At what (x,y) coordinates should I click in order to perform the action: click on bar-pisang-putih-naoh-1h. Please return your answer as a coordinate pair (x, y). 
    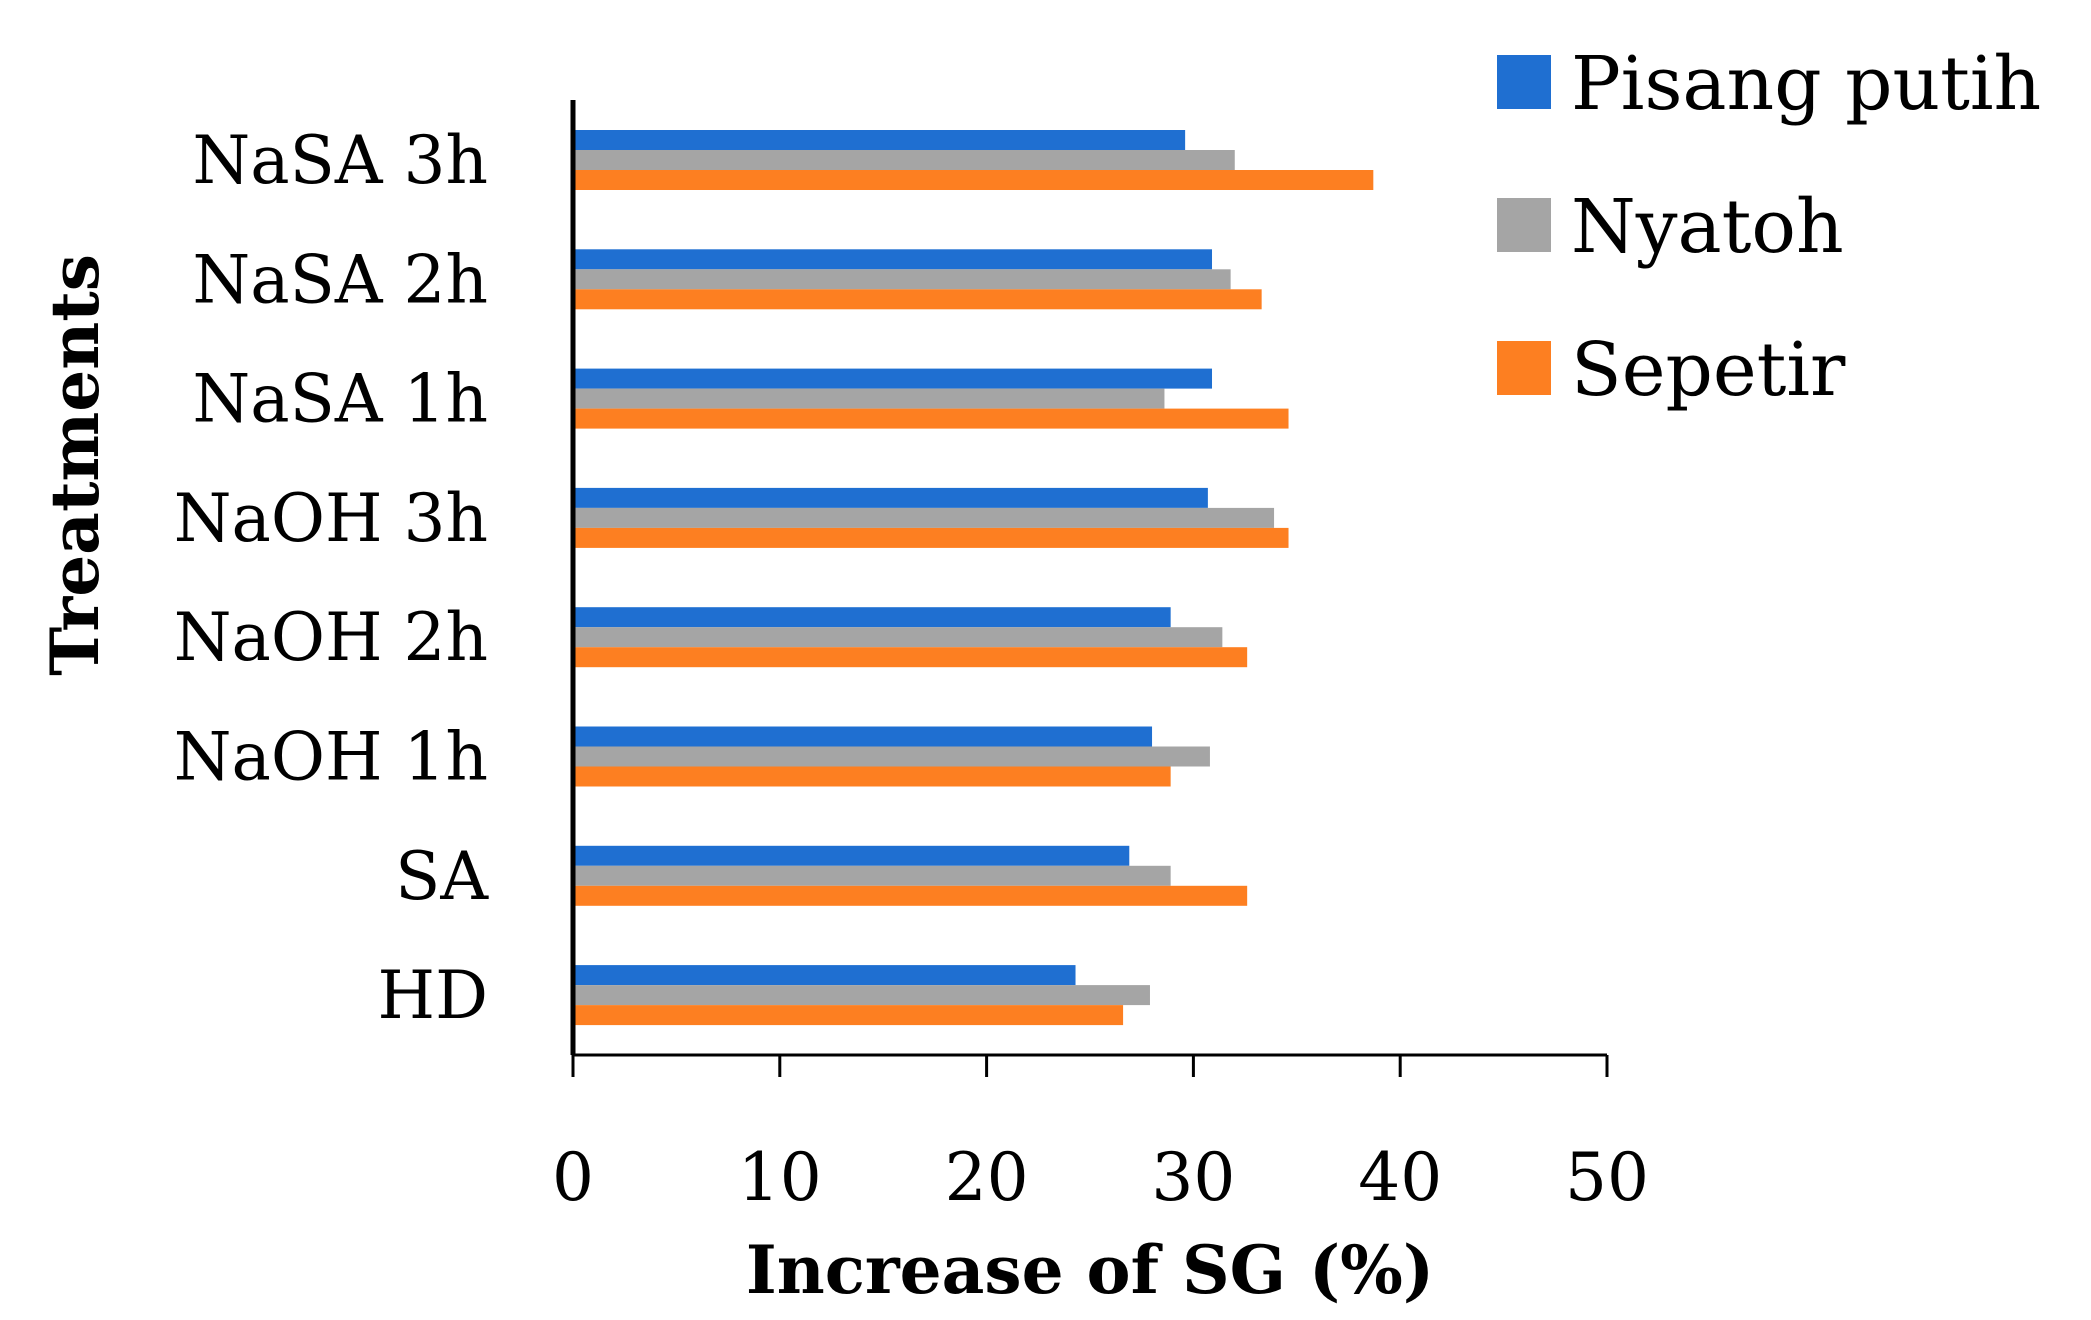
    Looking at the image, I should click on (863, 736).